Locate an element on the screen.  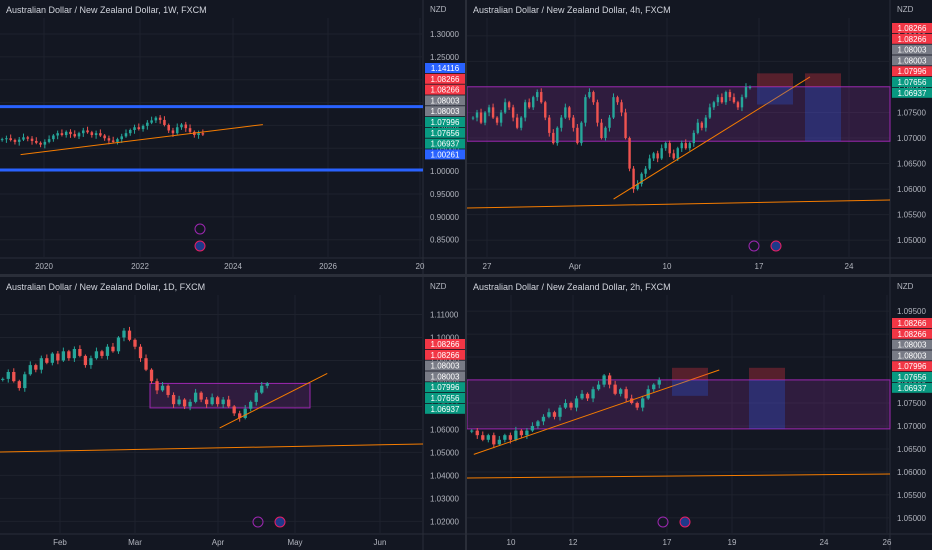
y-tick-label: 1.05500 is located at coordinates (911, 215).